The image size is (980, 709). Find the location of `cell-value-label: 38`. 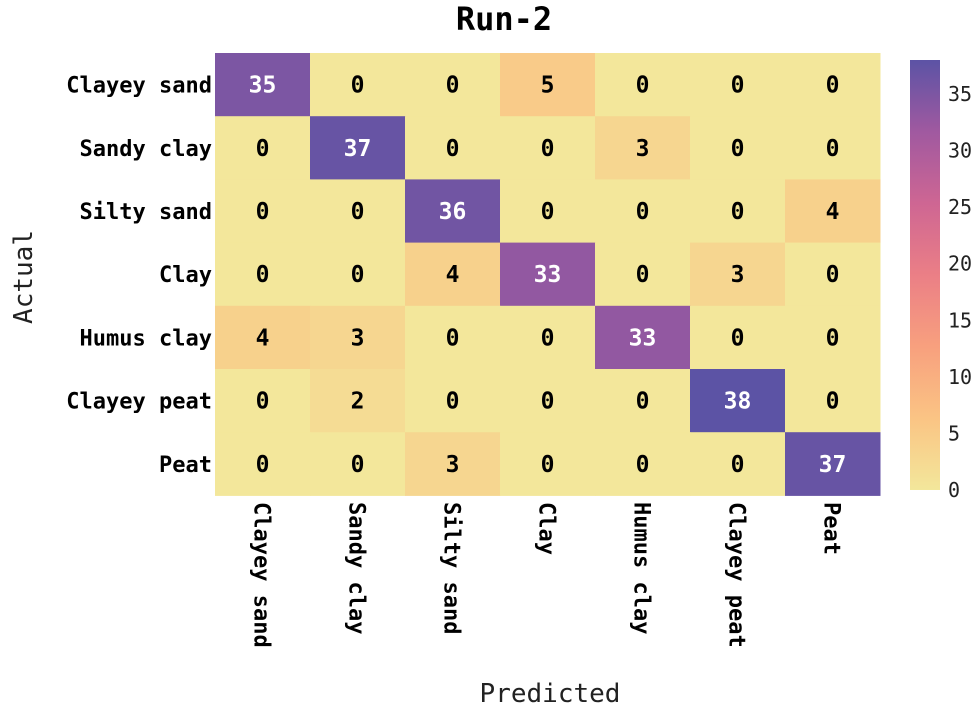

cell-value-label: 38 is located at coordinates (738, 402).